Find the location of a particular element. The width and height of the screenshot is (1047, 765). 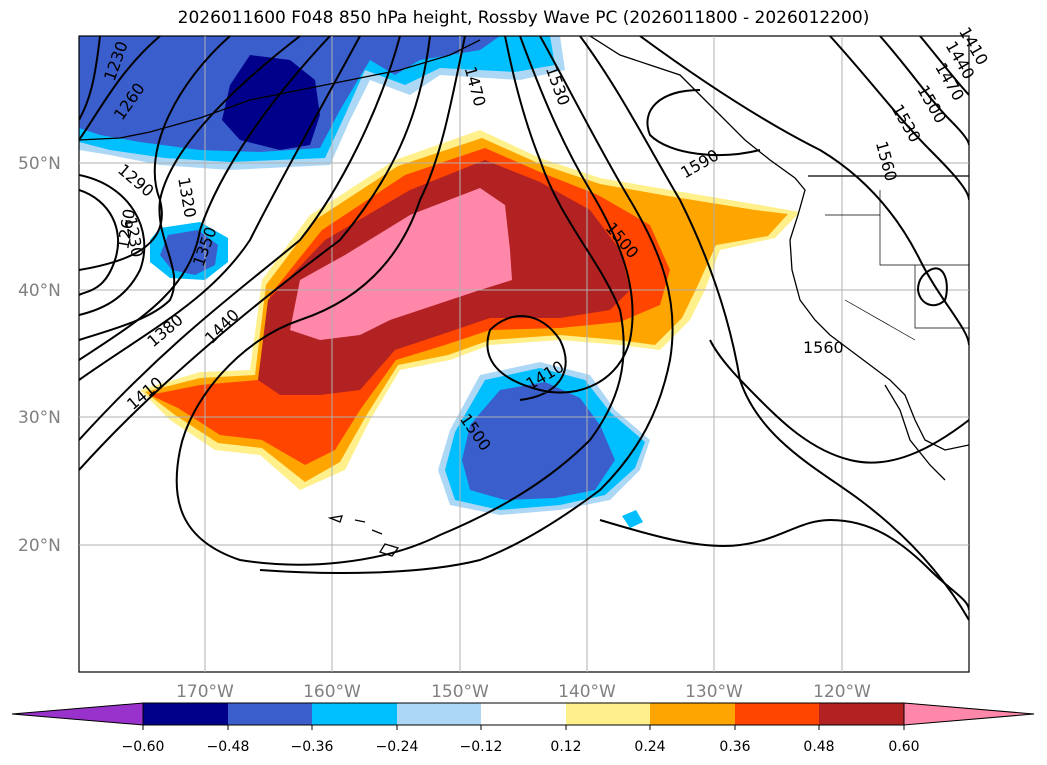

contour-label: 1320 is located at coordinates (187, 197).